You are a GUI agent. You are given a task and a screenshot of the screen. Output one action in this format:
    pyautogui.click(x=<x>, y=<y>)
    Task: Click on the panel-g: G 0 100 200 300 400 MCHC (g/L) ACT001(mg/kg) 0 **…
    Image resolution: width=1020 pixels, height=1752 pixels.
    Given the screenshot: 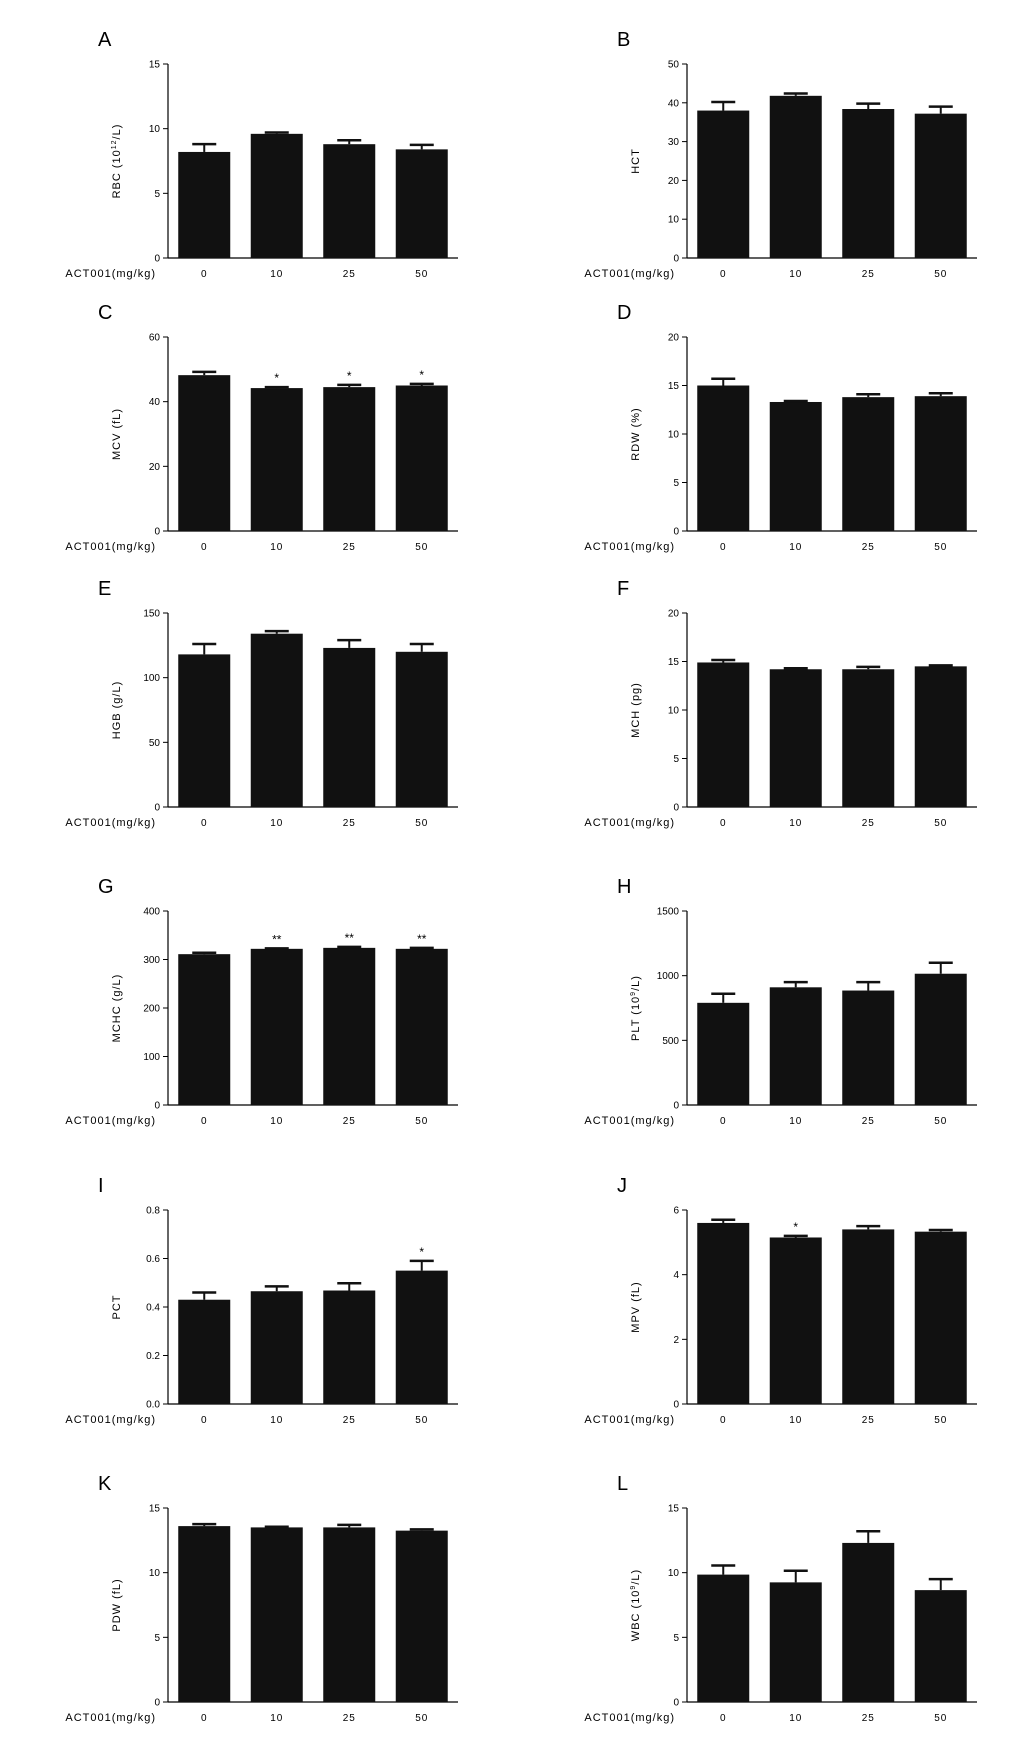 What is the action you would take?
    pyautogui.click(x=261, y=1001)
    